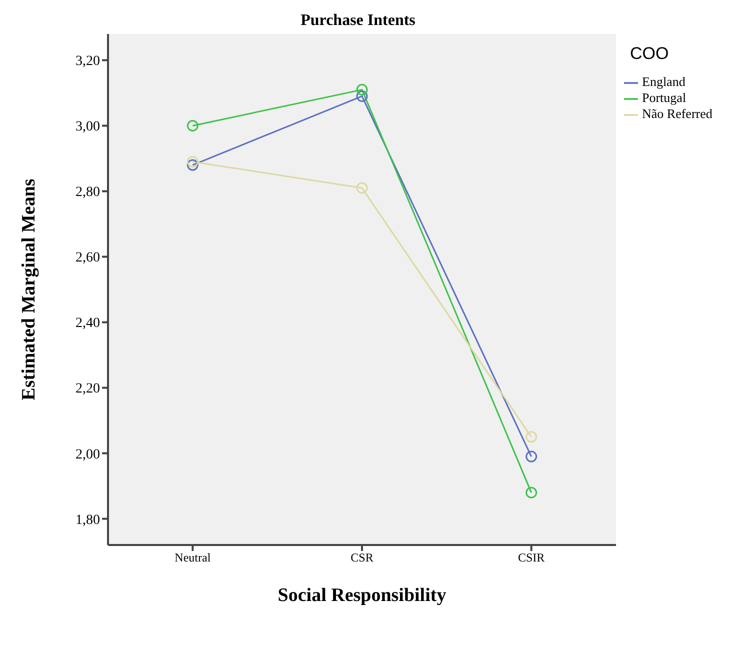 The width and height of the screenshot is (744, 653). What do you see at coordinates (88, 454) in the screenshot?
I see `y-tick-label: 2,00` at bounding box center [88, 454].